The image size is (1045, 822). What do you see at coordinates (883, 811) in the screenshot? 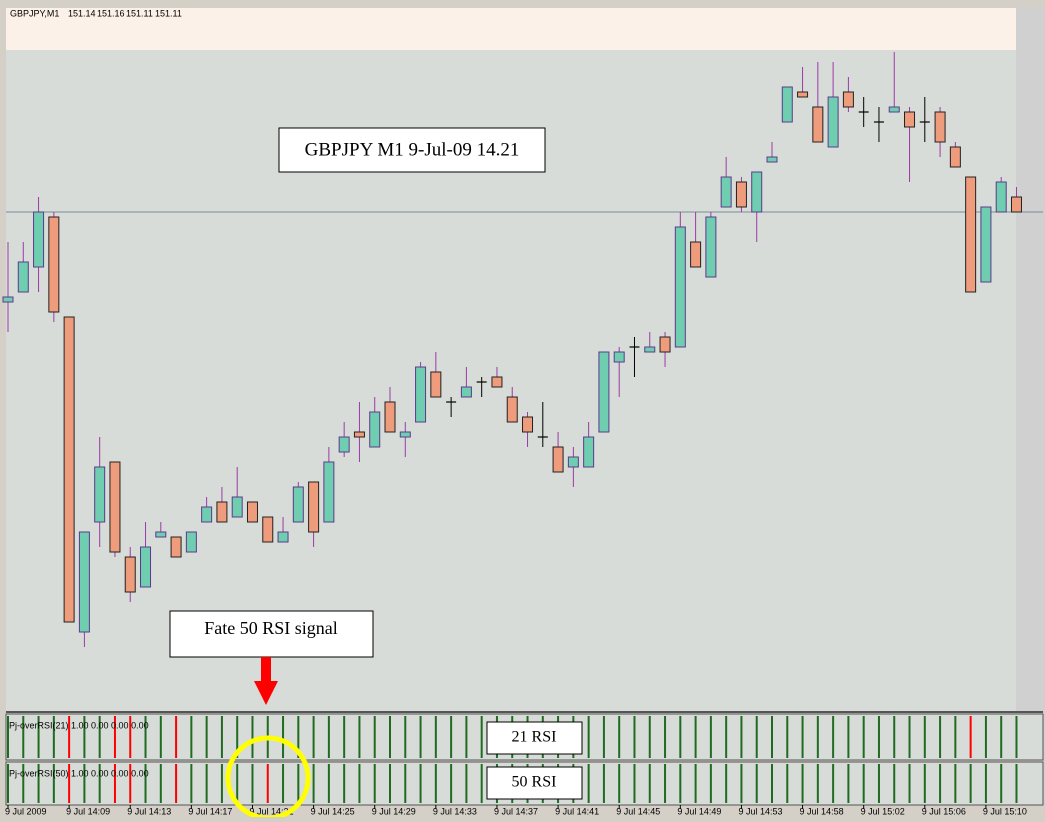
I see `x-tick-label: 9 Jul 15:02` at bounding box center [883, 811].